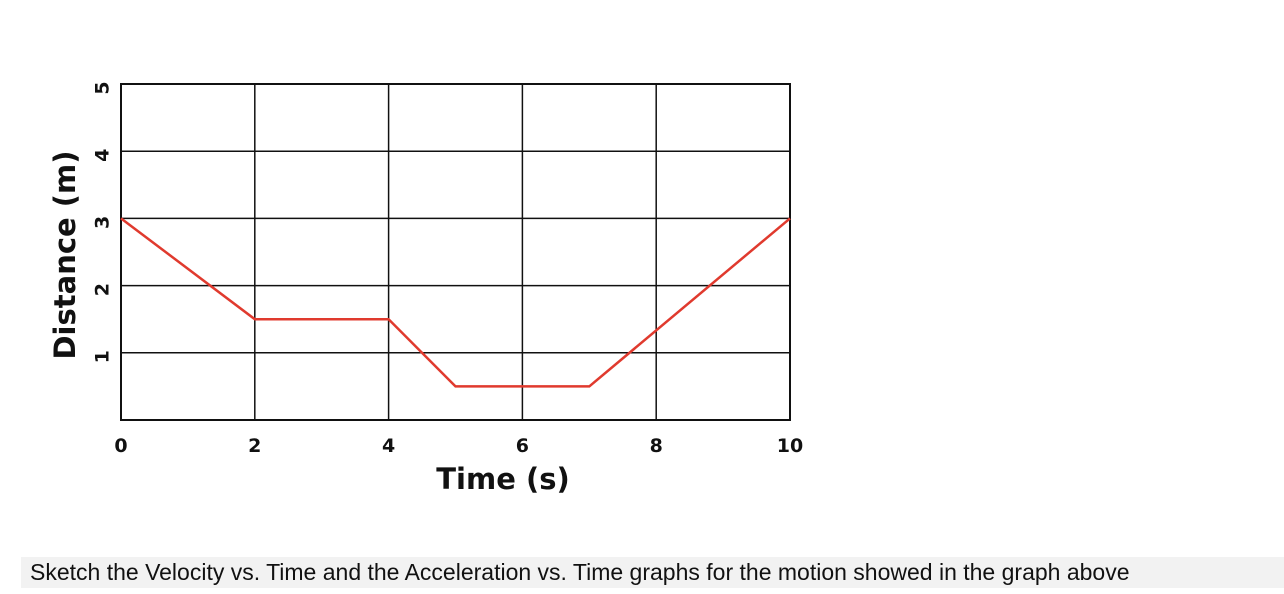 The height and width of the screenshot is (594, 1284). I want to click on y-tick-label: 3, so click(103, 222).